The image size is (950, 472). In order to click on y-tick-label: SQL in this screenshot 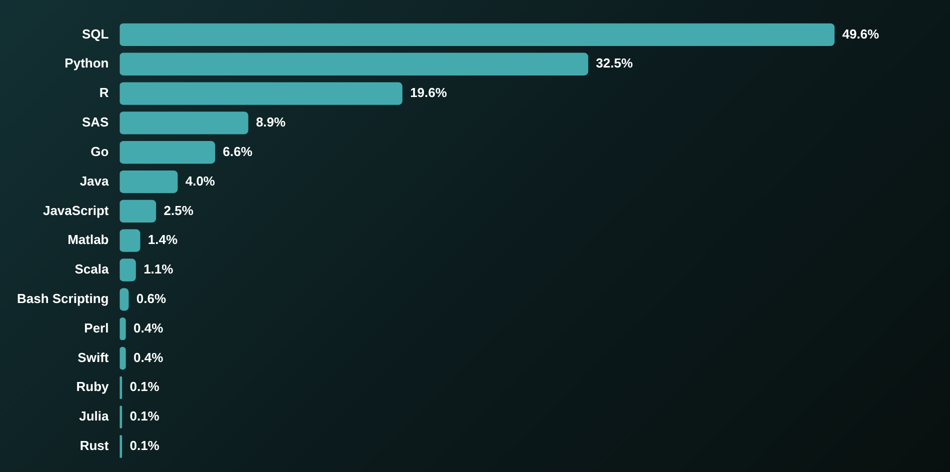, I will do `click(95, 34)`.